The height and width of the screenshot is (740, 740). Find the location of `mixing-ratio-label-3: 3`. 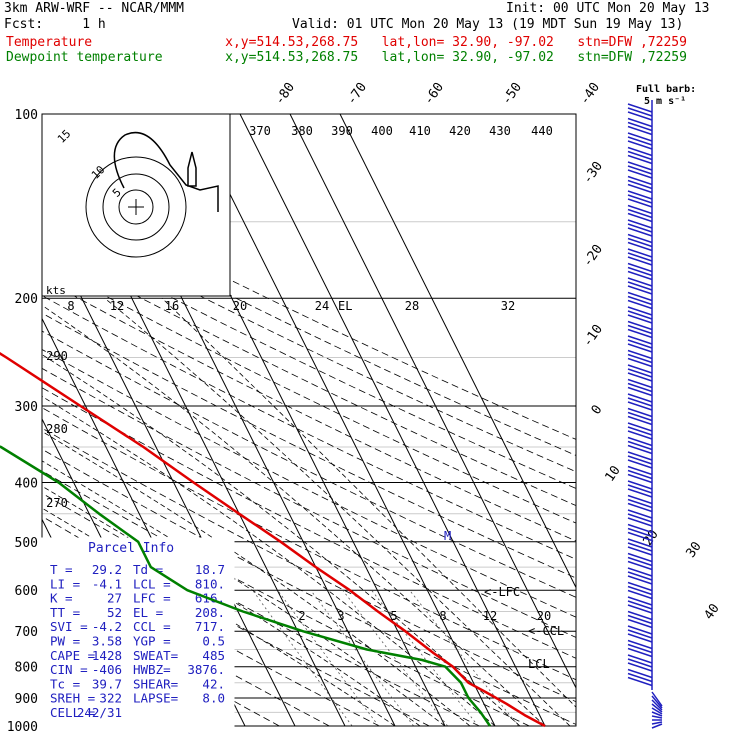

mixing-ratio-label-3: 3 is located at coordinates (340, 616).